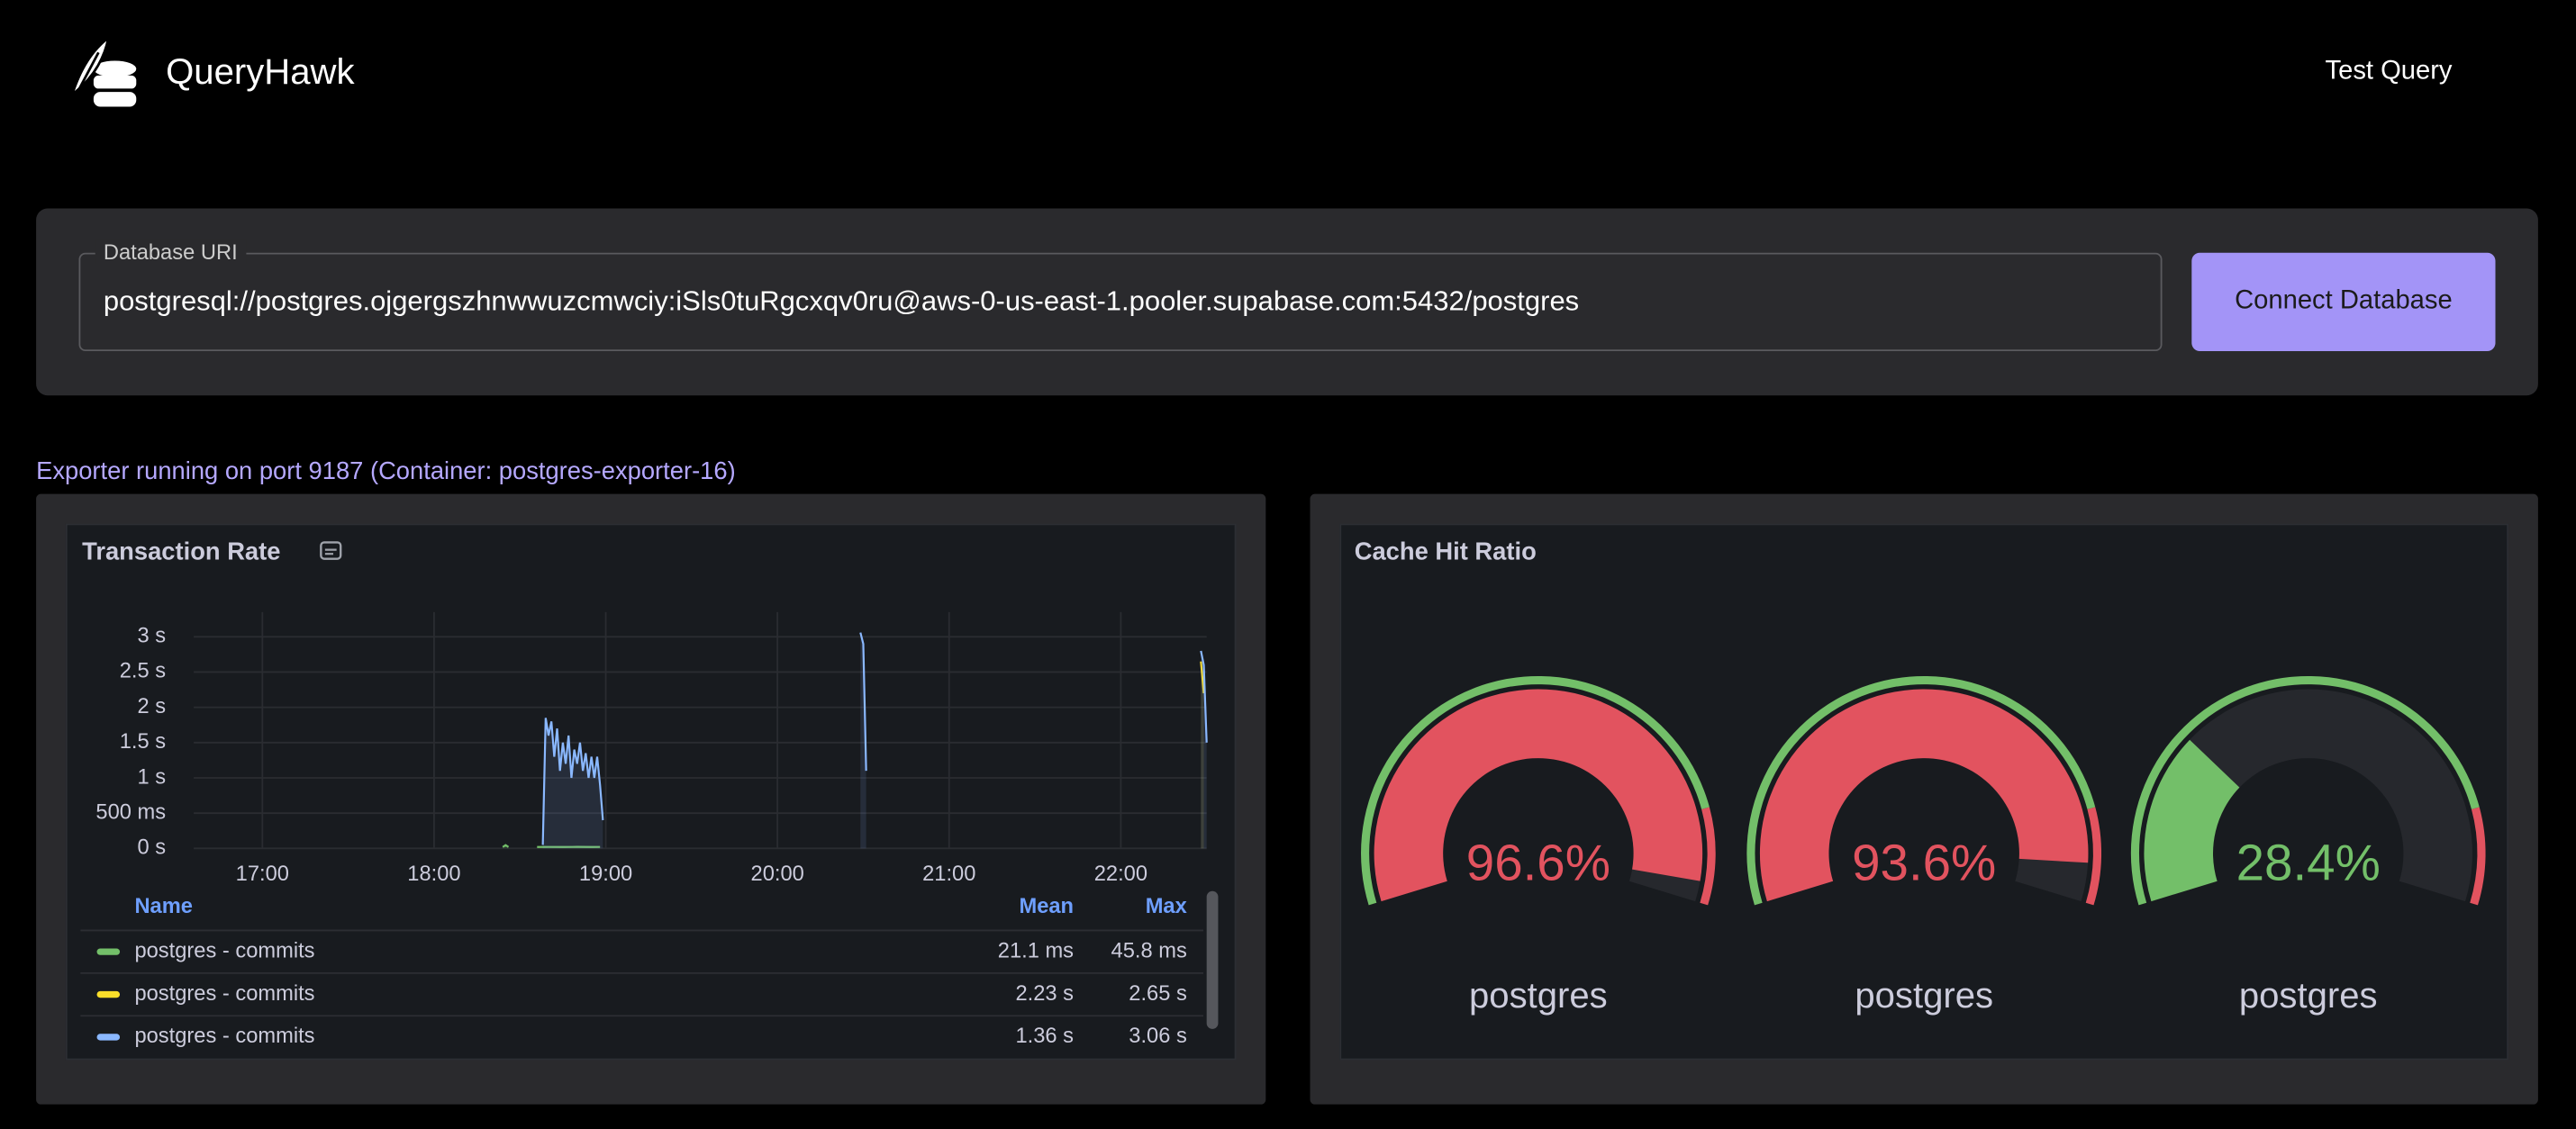  Describe the element at coordinates (1045, 1036) in the screenshot. I see `legend-mean: 1.36 s` at that location.